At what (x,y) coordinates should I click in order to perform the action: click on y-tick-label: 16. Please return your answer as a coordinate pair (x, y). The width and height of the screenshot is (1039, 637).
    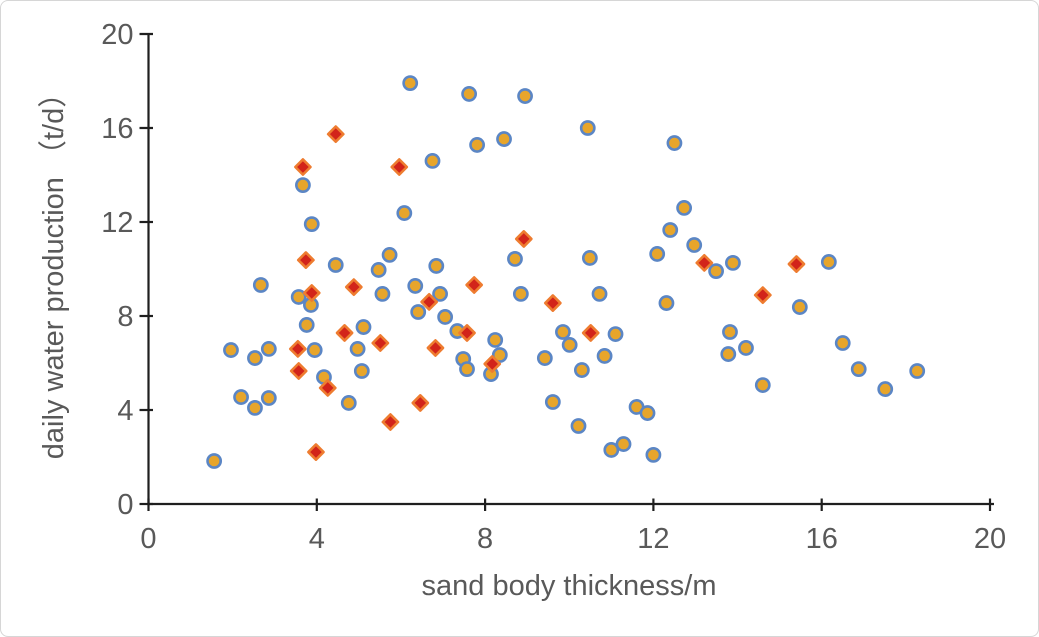
    Looking at the image, I should click on (117, 129).